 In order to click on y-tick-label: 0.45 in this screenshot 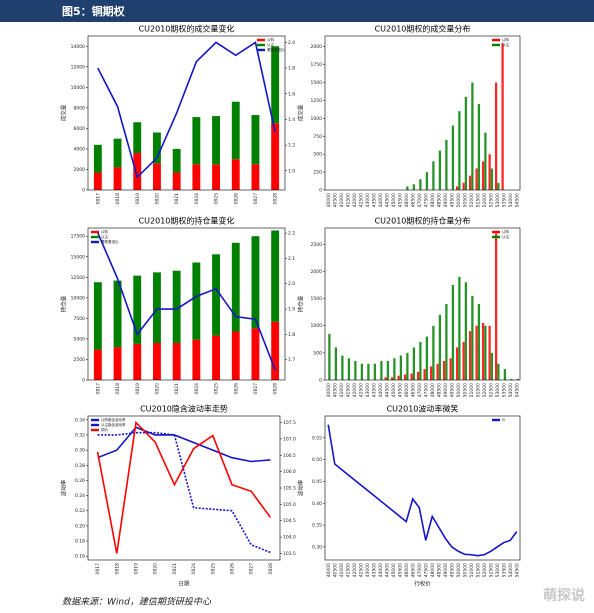, I will do `click(317, 482)`.